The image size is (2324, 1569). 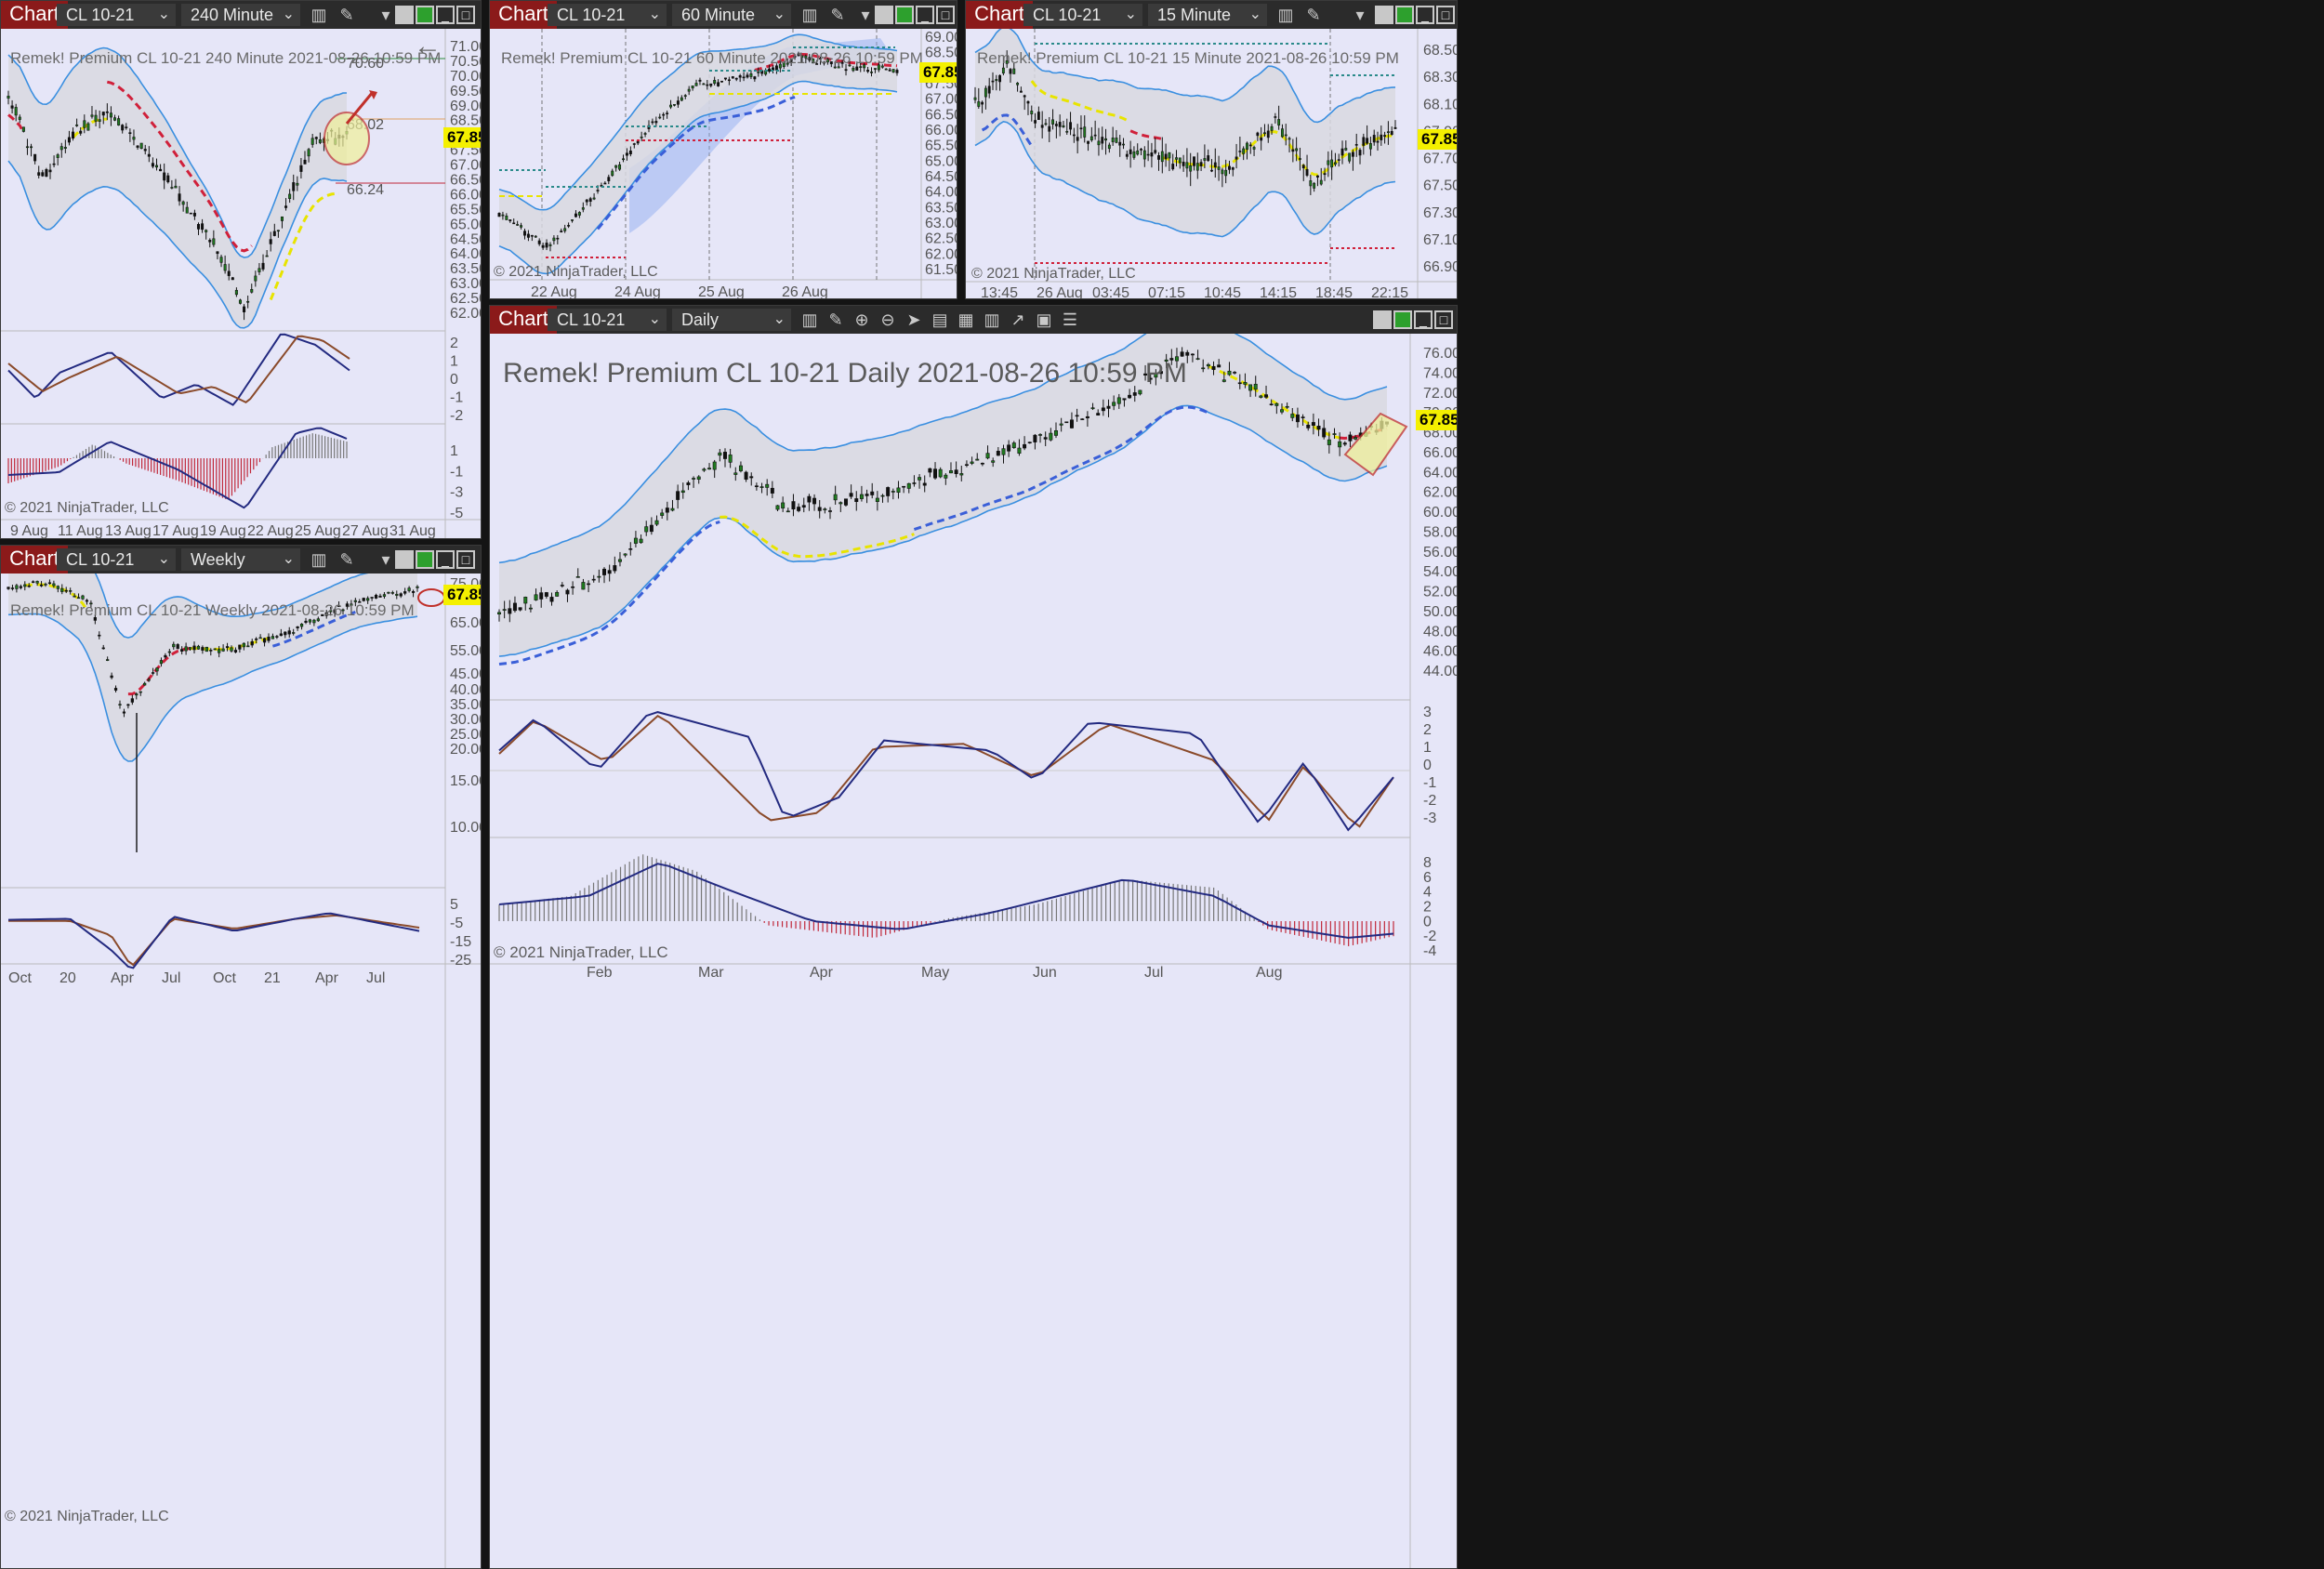 I want to click on interval-select: Daily ⌄, so click(x=731, y=320).